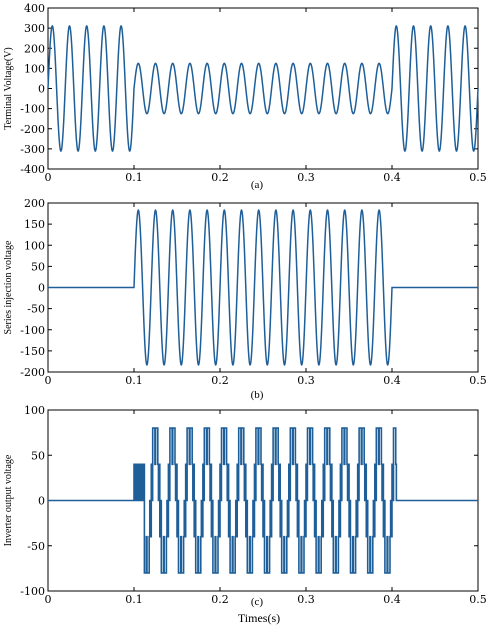 Image resolution: width=490 pixels, height=627 pixels. I want to click on y-axis-label: Inverter output voltage, so click(8, 500).